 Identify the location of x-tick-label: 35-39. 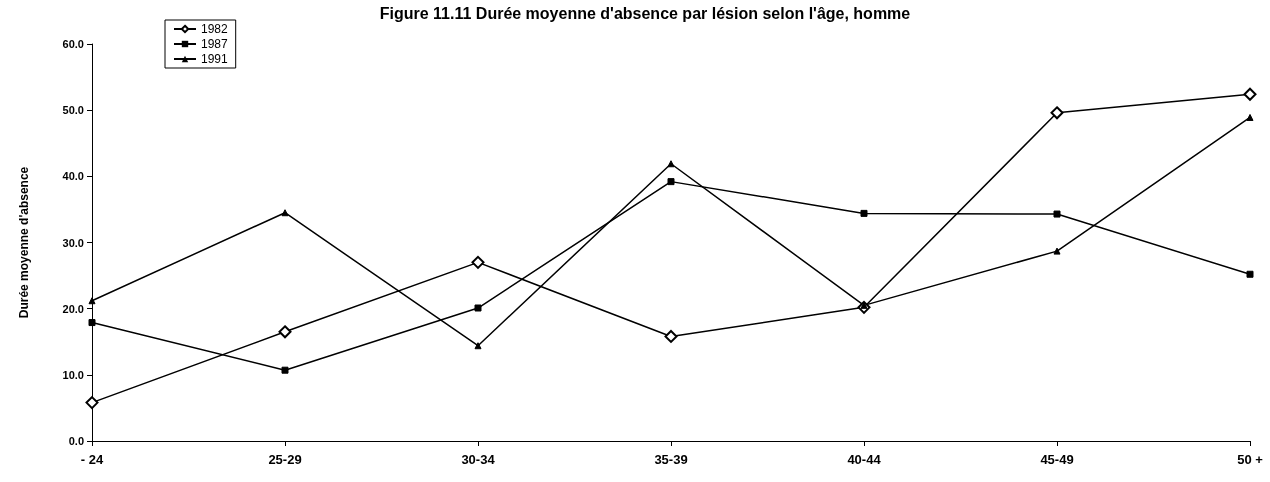
(671, 459).